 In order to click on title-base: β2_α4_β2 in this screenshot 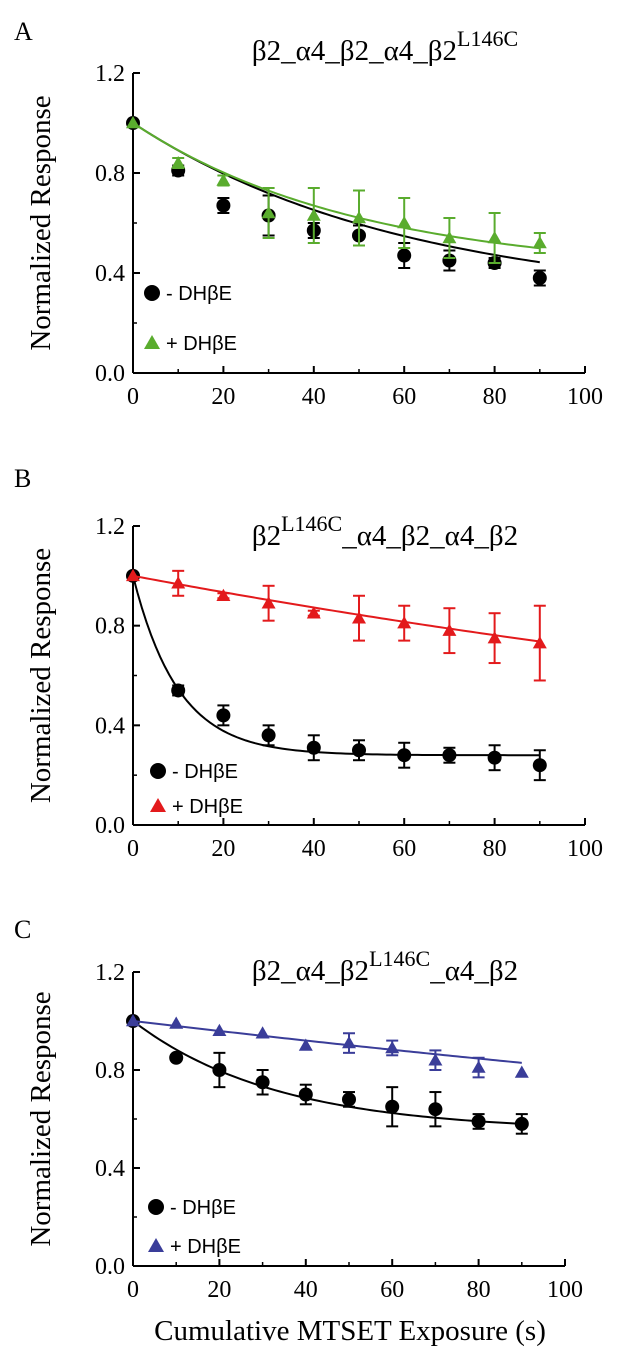, I will do `click(310, 971)`.